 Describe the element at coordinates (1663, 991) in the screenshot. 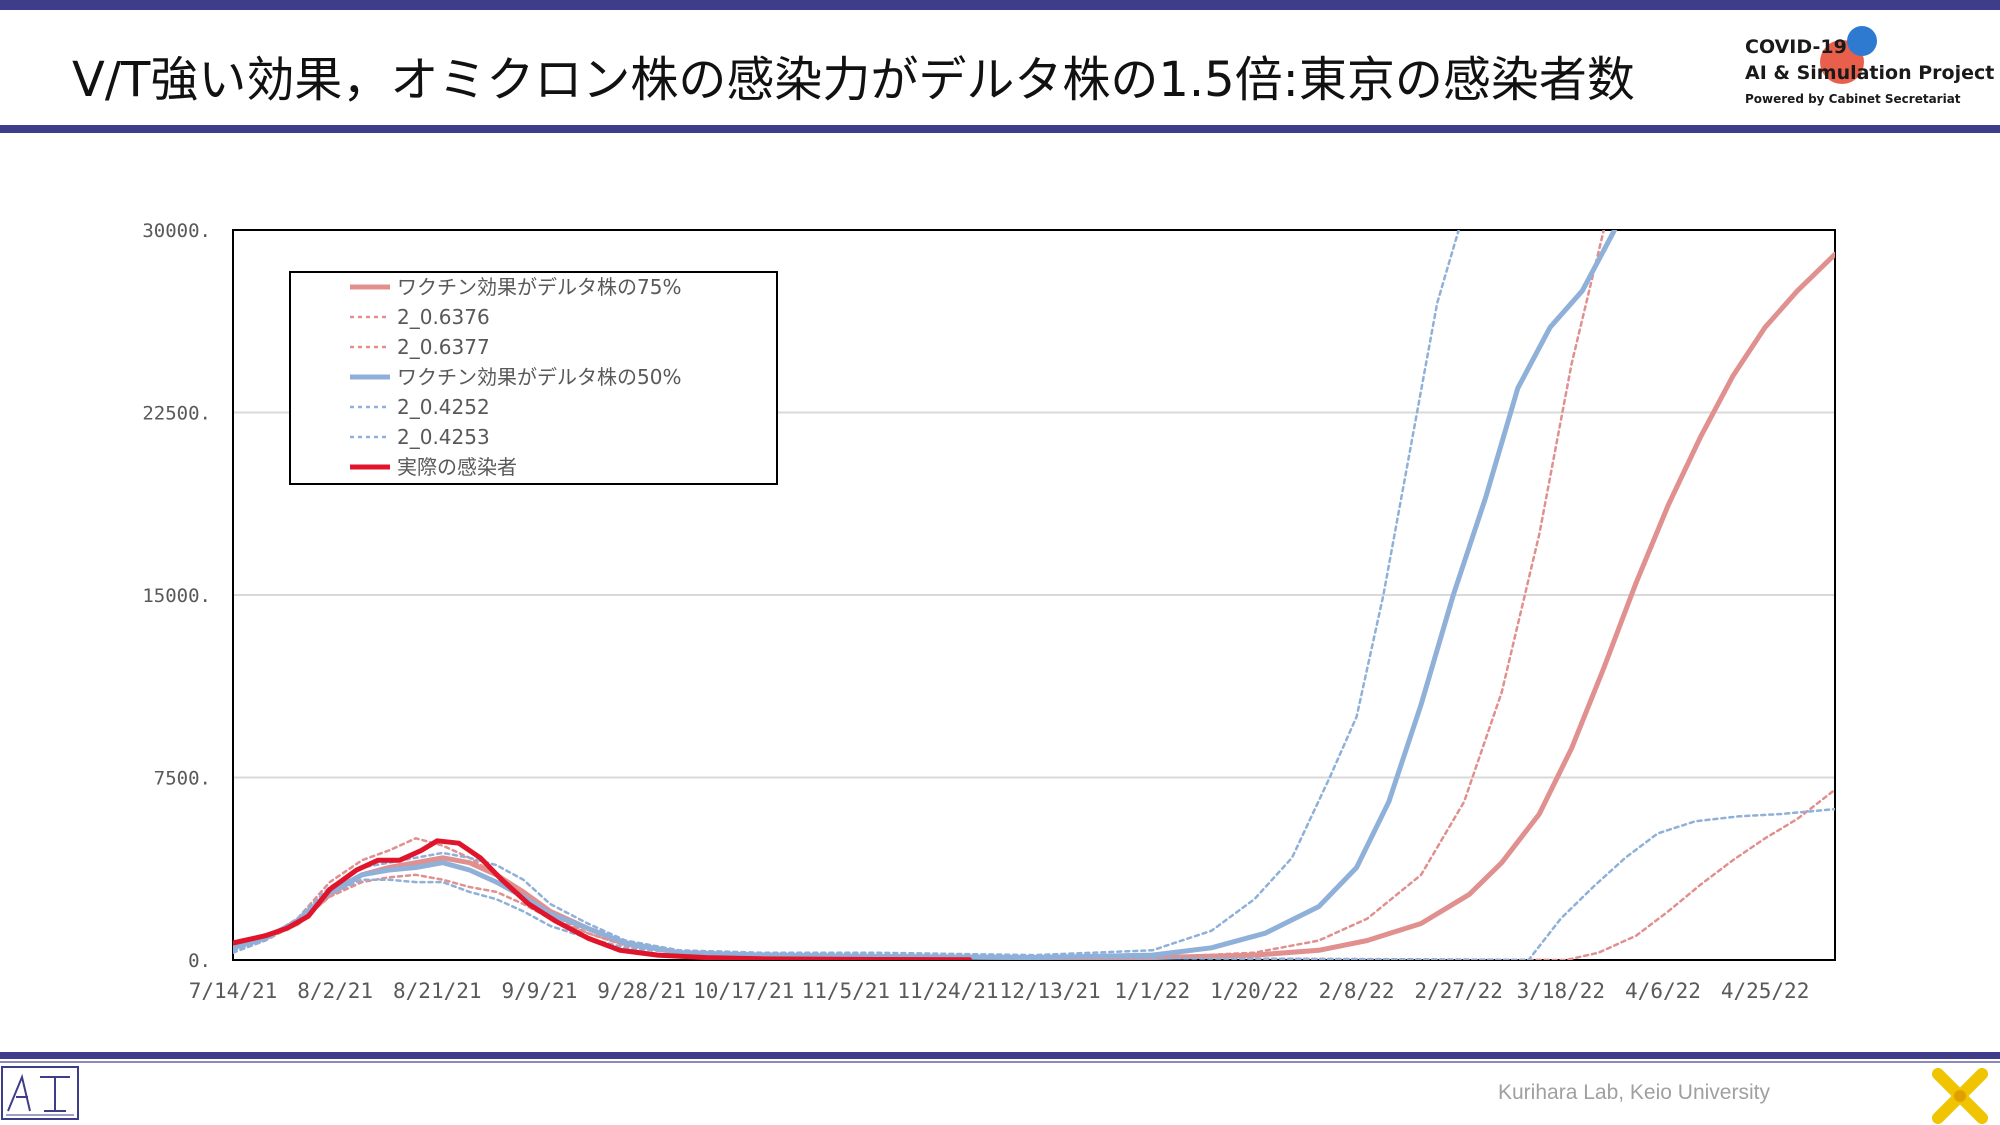

I see `x-tick-label: 4/6/22` at that location.